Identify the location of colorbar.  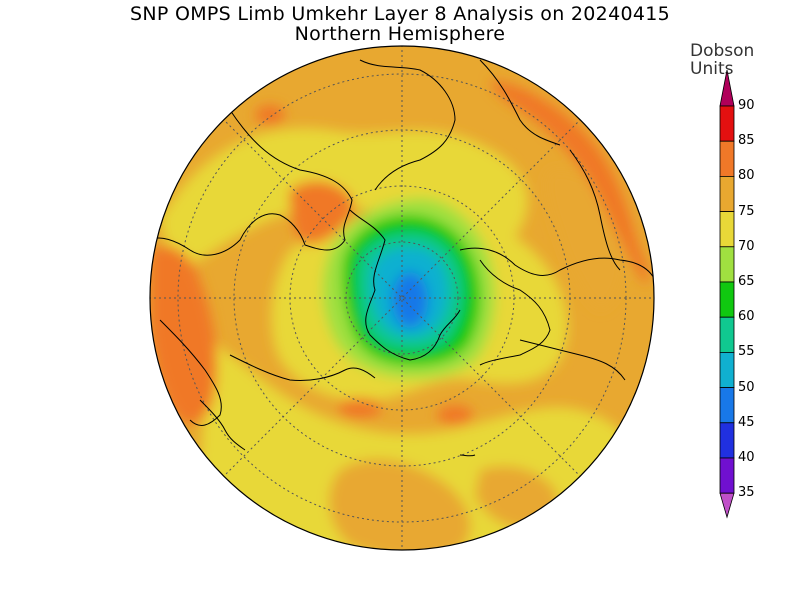
(727, 294).